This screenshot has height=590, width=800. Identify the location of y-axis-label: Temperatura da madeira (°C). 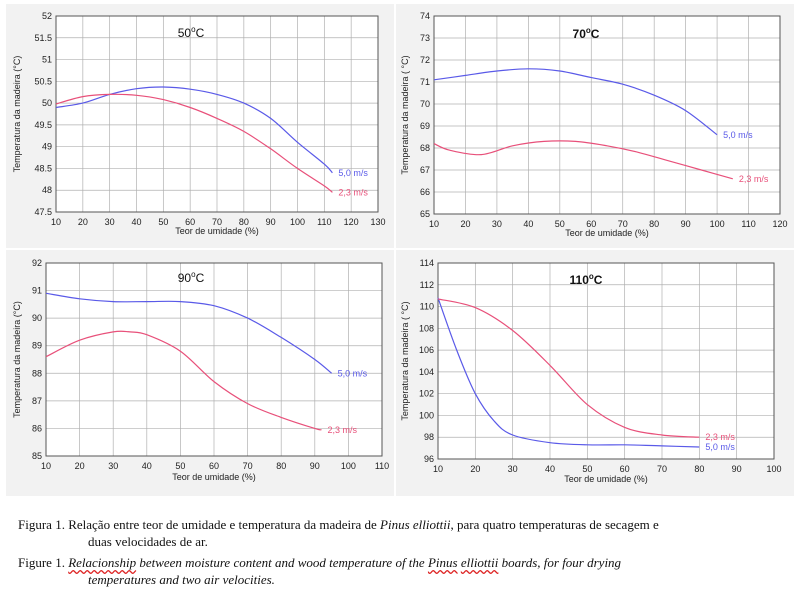
(17, 359).